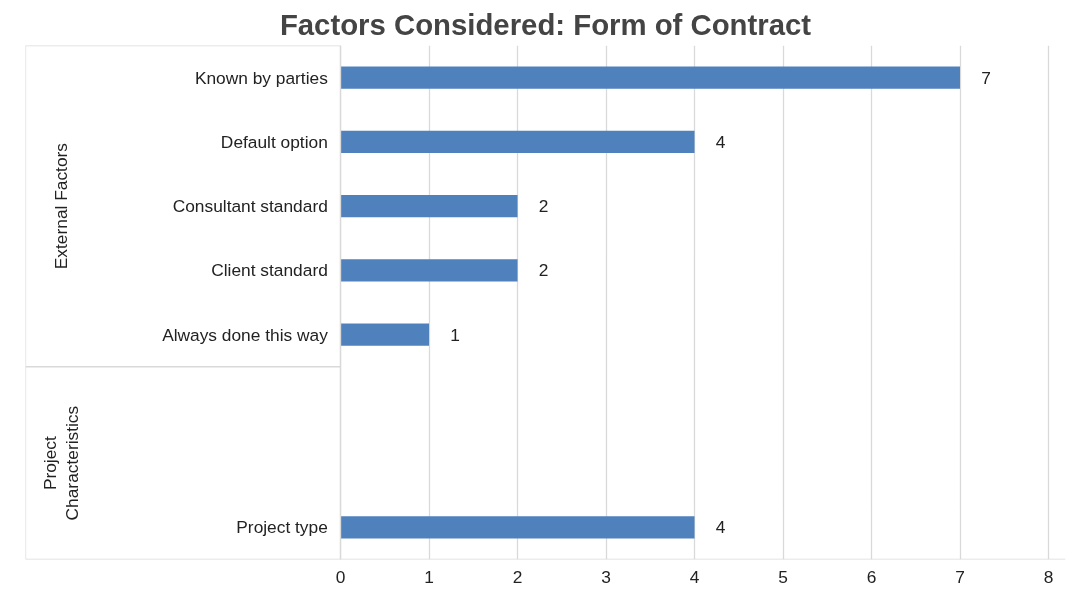  What do you see at coordinates (694, 576) in the screenshot?
I see `x-tick-label: 4` at bounding box center [694, 576].